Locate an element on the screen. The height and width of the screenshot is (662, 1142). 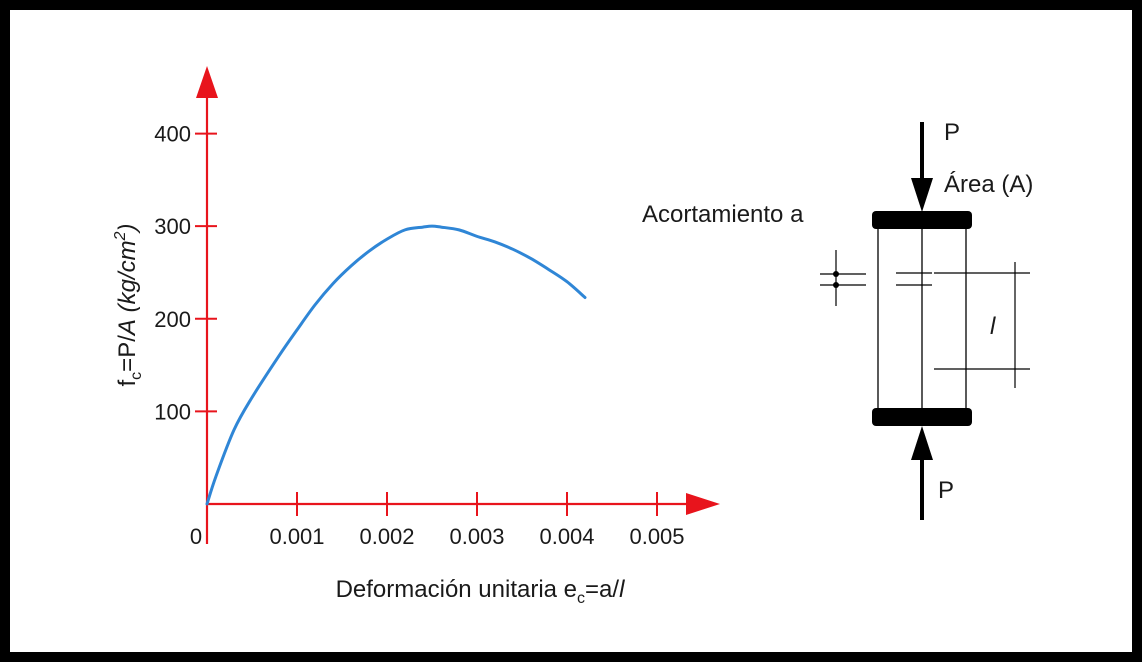
y-axis-label-italic-a: A is located at coordinates (127, 328).